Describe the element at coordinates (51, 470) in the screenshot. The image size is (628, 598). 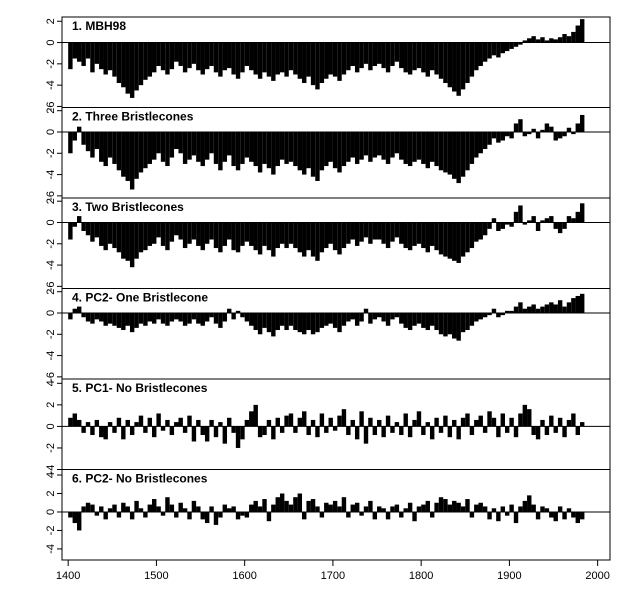
I see `y-tick-label: -4` at that location.